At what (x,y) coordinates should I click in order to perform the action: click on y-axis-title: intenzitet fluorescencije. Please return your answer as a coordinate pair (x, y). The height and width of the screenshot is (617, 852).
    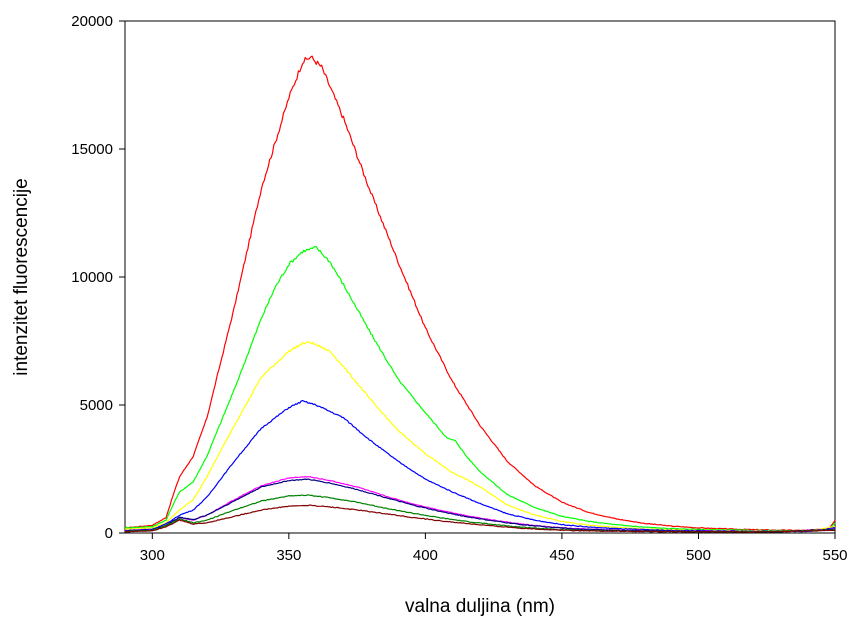
    Looking at the image, I should click on (21, 277).